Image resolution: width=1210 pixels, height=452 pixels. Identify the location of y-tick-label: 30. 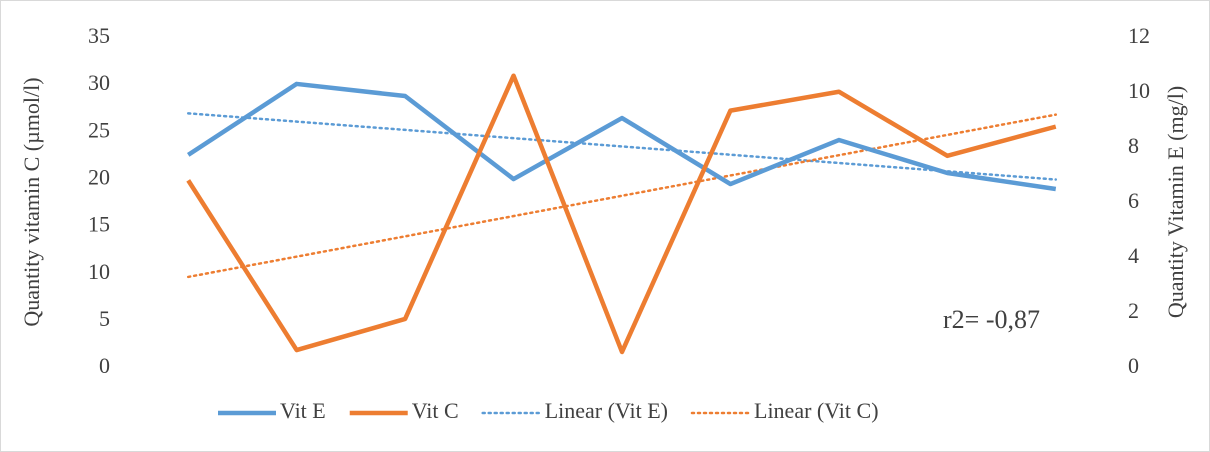
(99, 82).